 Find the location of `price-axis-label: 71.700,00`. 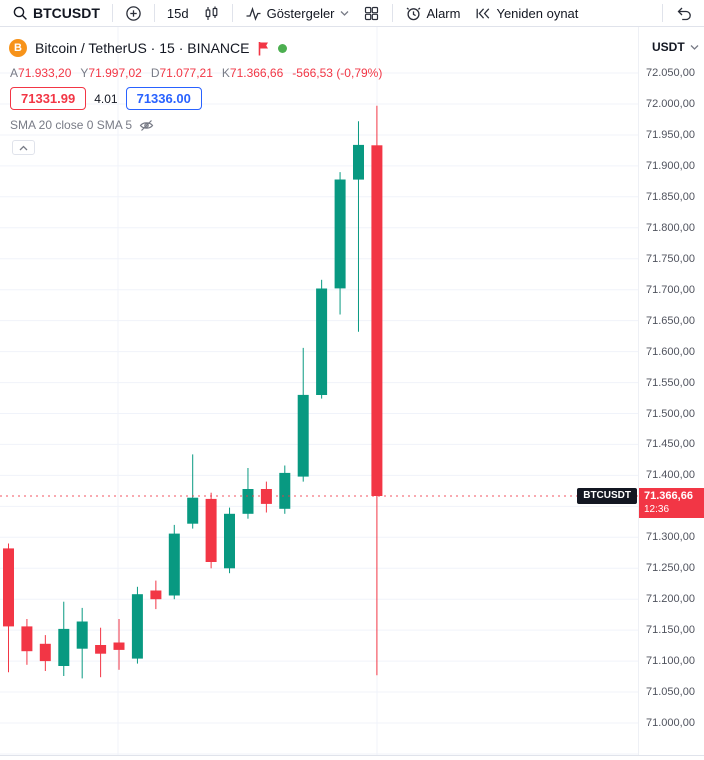

price-axis-label: 71.700,00 is located at coordinates (670, 290).